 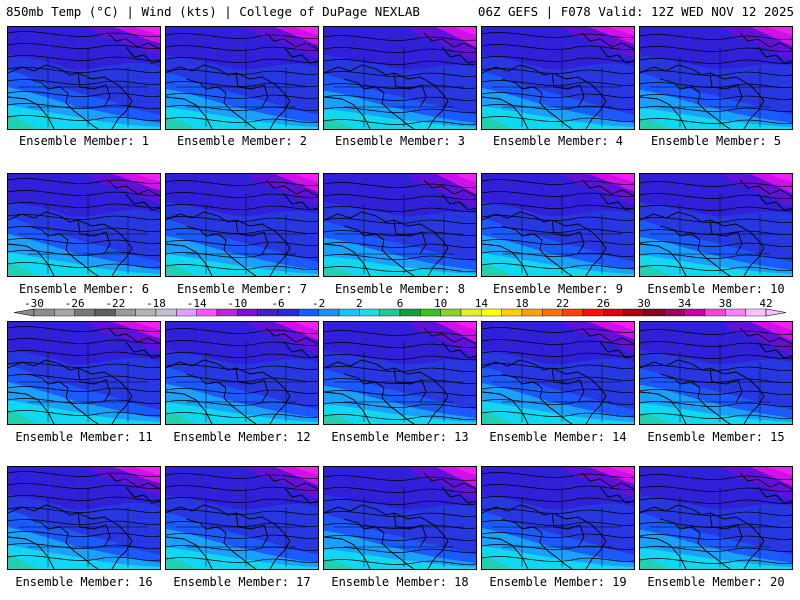 What do you see at coordinates (115, 303) in the screenshot?
I see `colorbar-tick-label: -22` at bounding box center [115, 303].